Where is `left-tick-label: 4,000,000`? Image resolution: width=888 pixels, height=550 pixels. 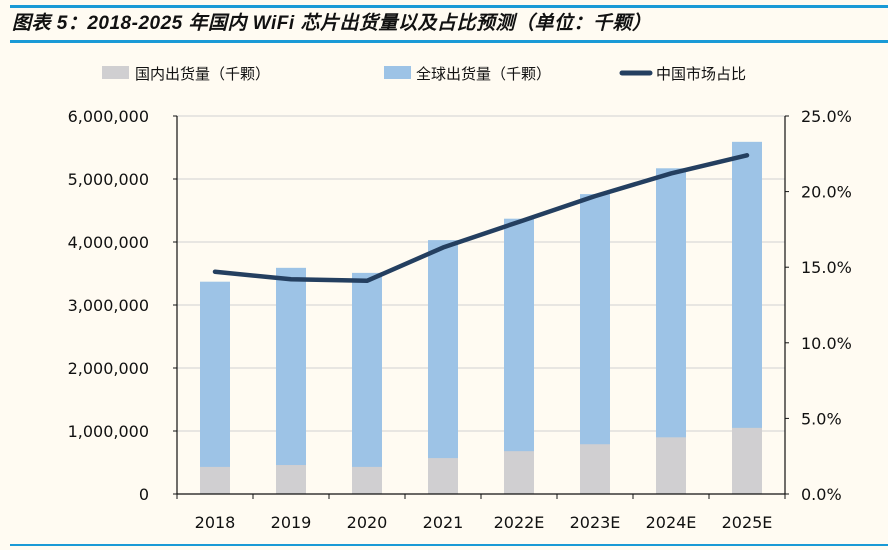
left-tick-label: 4,000,000 is located at coordinates (108, 242).